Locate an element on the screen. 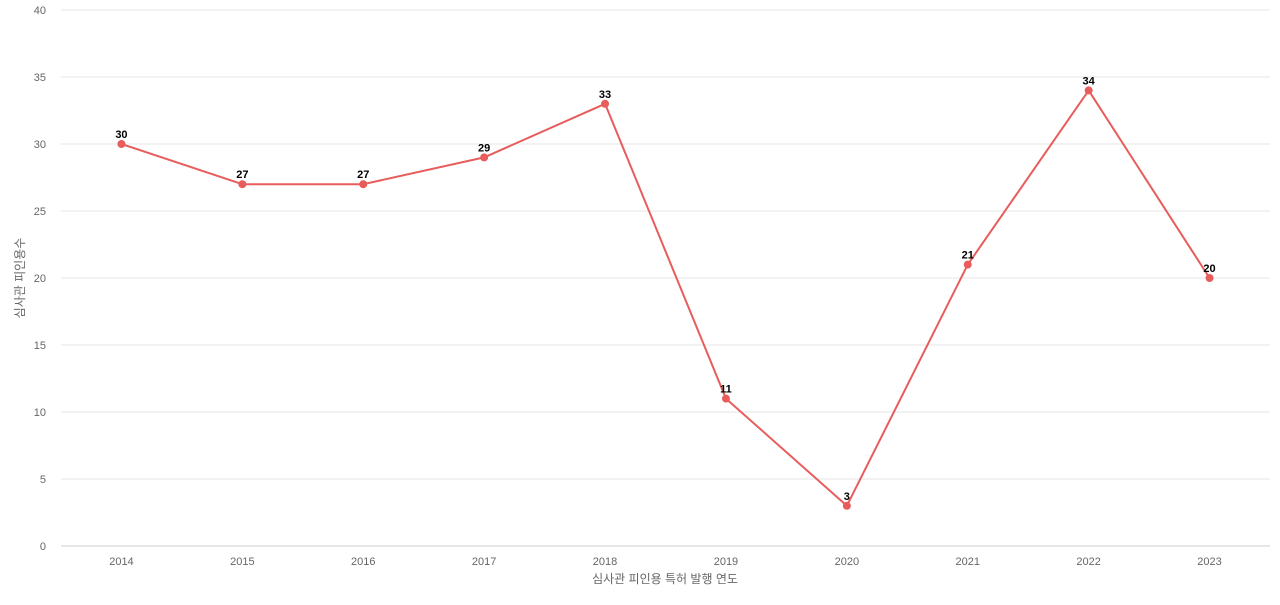 The height and width of the screenshot is (605, 1280). data-label: 29 is located at coordinates (484, 148).